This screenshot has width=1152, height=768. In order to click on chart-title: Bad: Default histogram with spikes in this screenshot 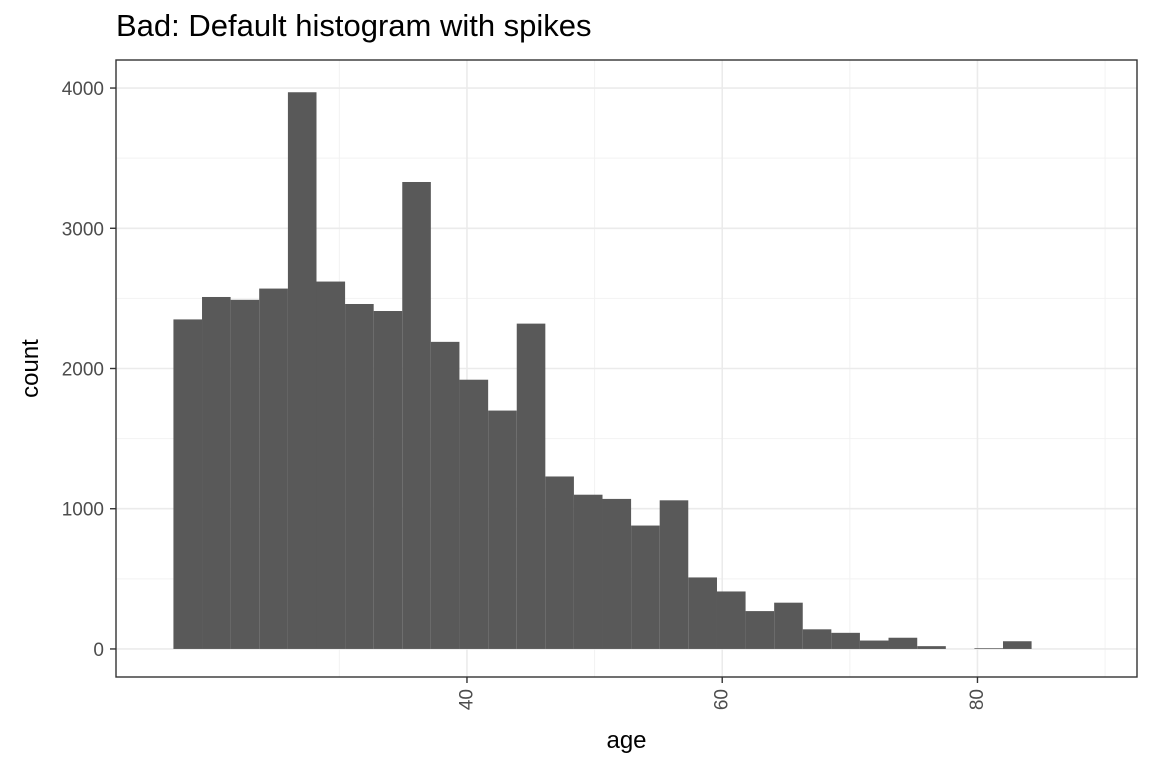, I will do `click(354, 25)`.